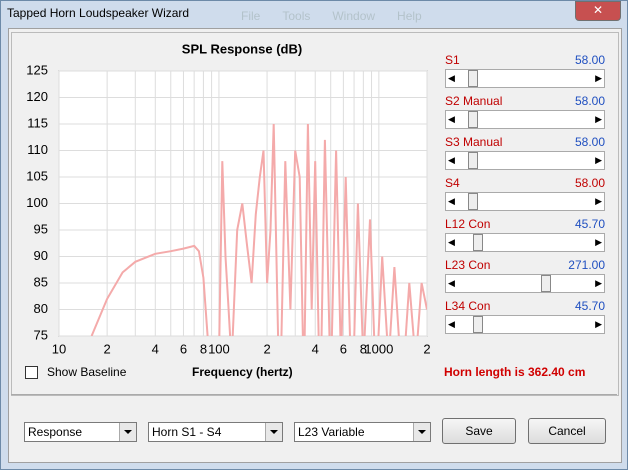 The width and height of the screenshot is (628, 470). What do you see at coordinates (409, 16) in the screenshot?
I see `menu-item: Help` at bounding box center [409, 16].